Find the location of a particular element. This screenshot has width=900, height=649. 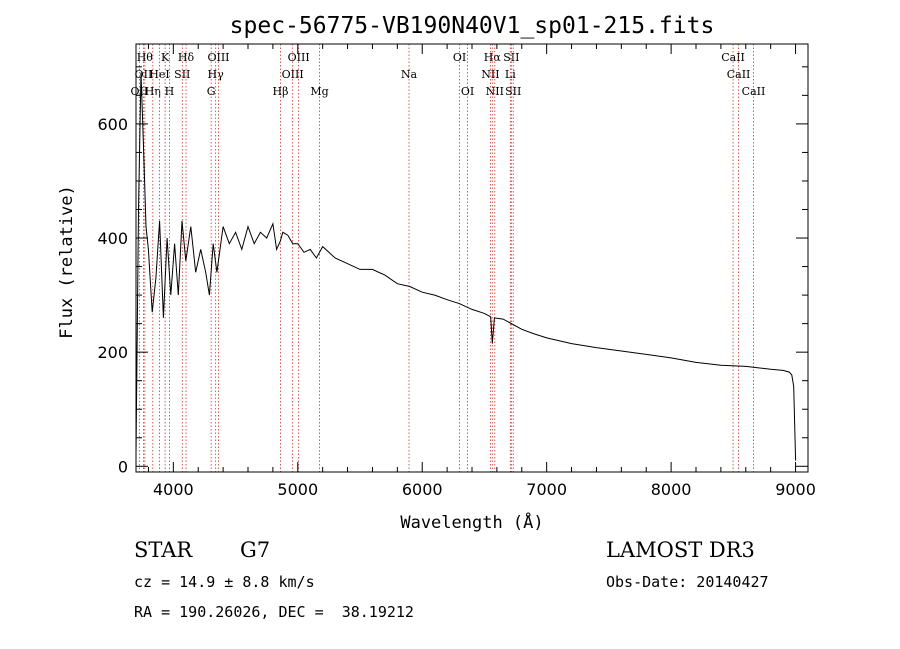

x-tick-label: 7000 is located at coordinates (546, 489).